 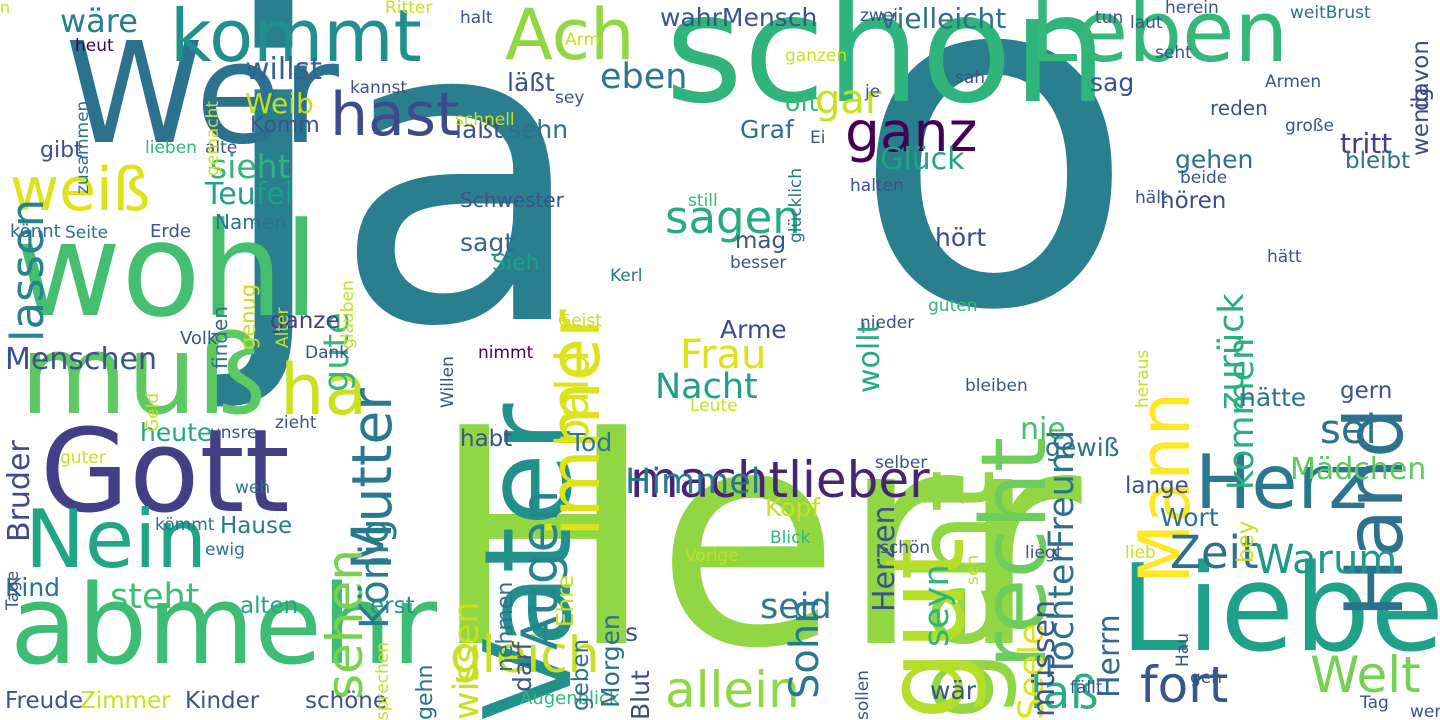 I want to click on word: Hau, so click(x=1183, y=649).